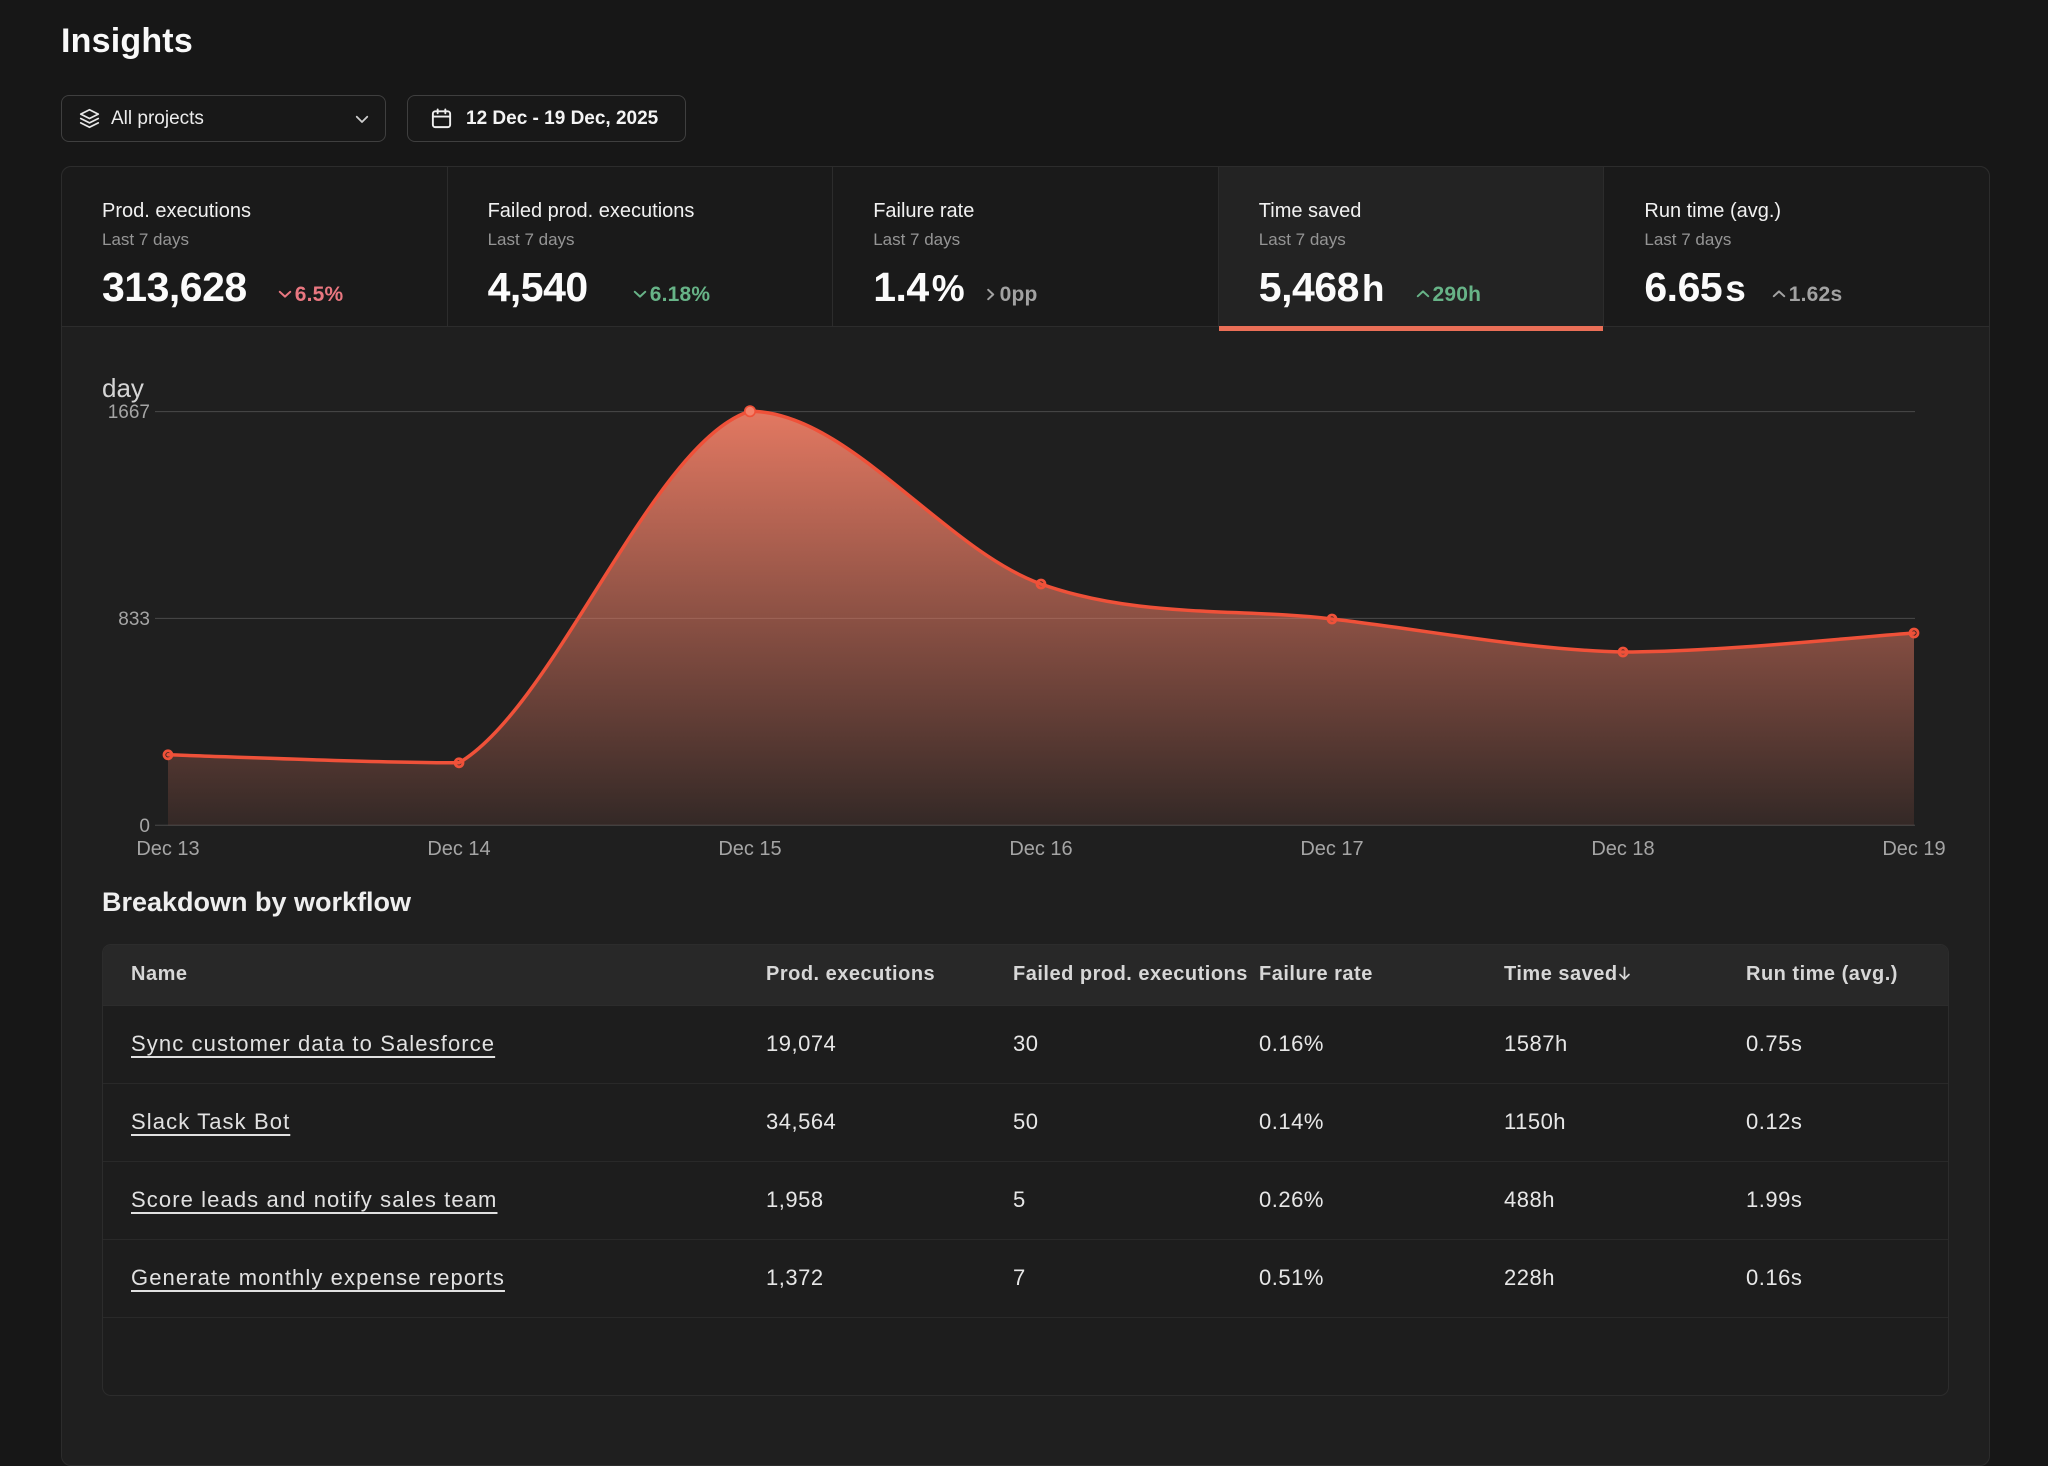  What do you see at coordinates (123, 388) in the screenshot?
I see `svg-text: day` at bounding box center [123, 388].